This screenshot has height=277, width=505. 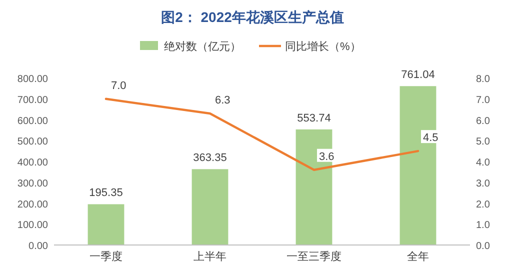 What do you see at coordinates (483, 163) in the screenshot?
I see `y2-tick-label: 4.0` at bounding box center [483, 163].